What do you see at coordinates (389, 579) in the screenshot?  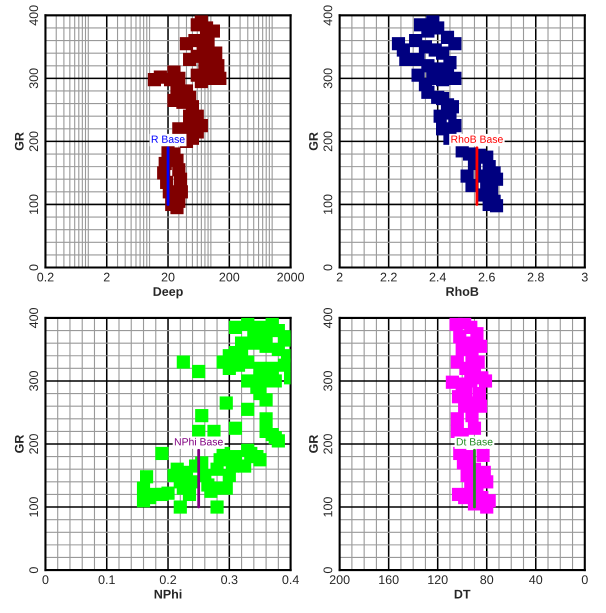 I see `x-tick-label: 160` at bounding box center [389, 579].